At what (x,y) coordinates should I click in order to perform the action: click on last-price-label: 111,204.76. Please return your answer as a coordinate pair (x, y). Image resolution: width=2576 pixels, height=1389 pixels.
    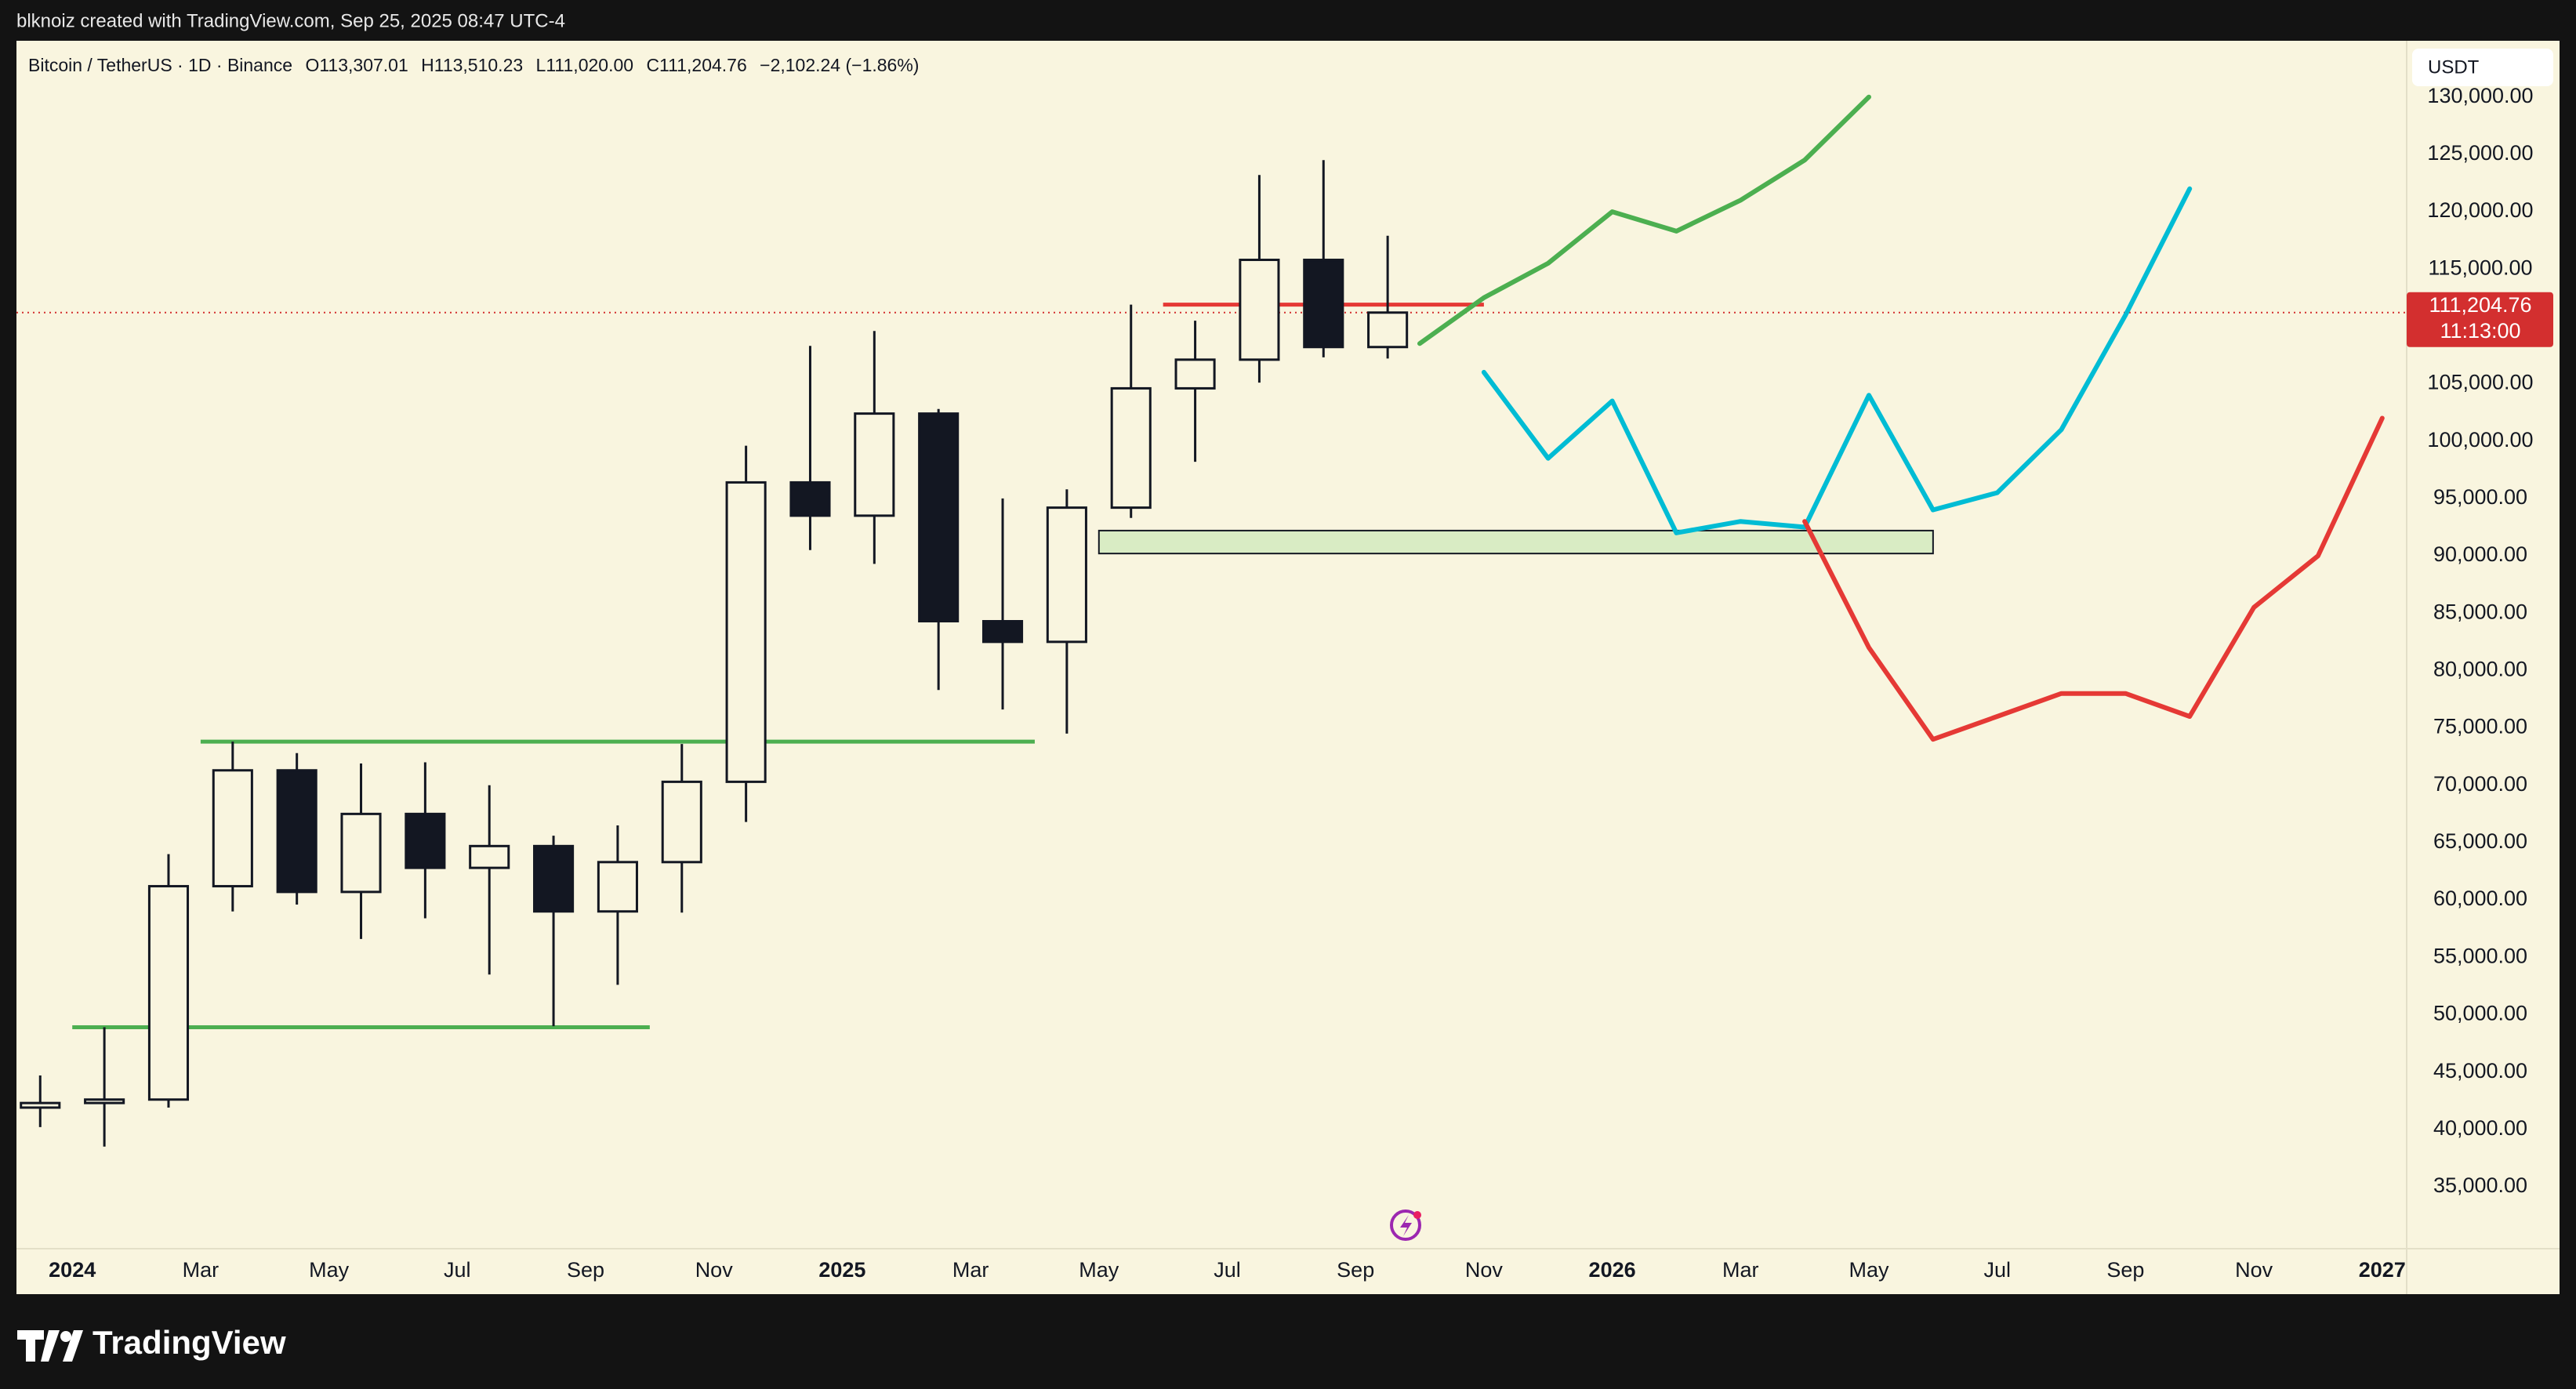
    Looking at the image, I should click on (2480, 305).